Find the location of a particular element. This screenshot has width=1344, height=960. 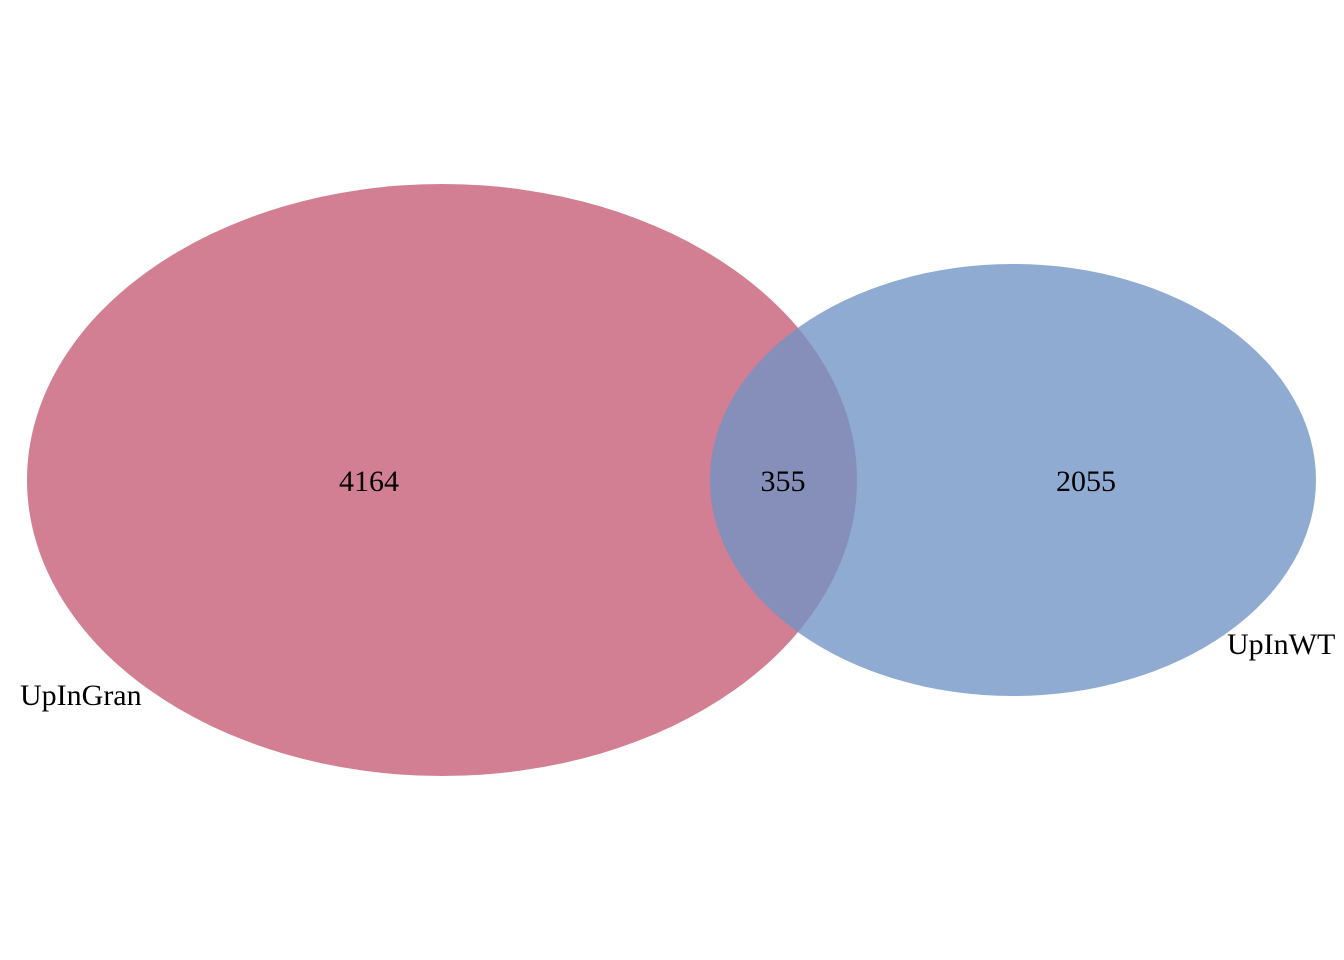

set-upinwt-label: UpInWT is located at coordinates (1281, 644).